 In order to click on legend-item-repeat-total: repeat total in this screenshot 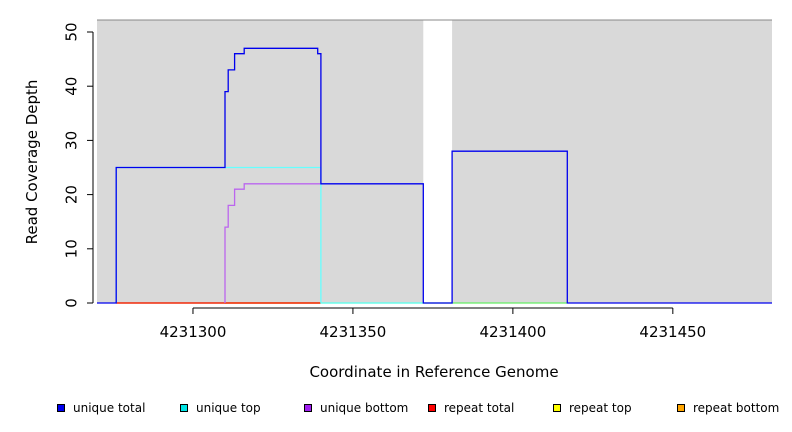, I will do `click(471, 408)`.